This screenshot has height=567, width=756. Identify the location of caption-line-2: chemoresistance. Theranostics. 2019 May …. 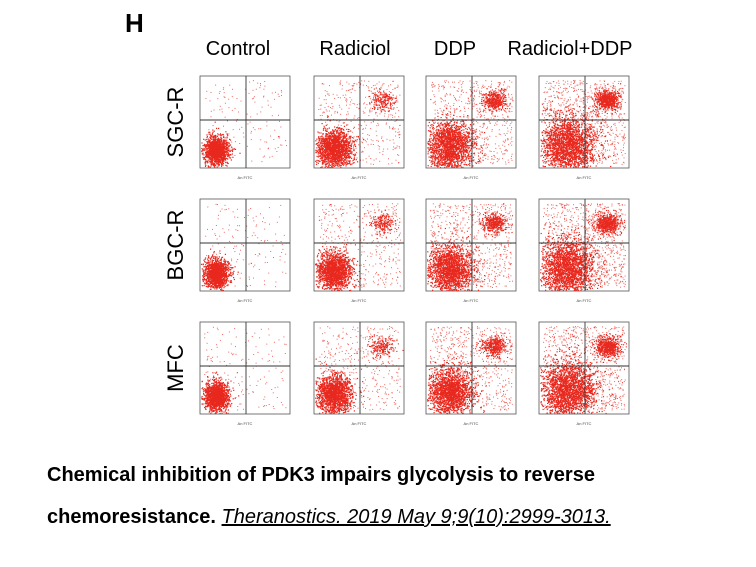
(329, 517).